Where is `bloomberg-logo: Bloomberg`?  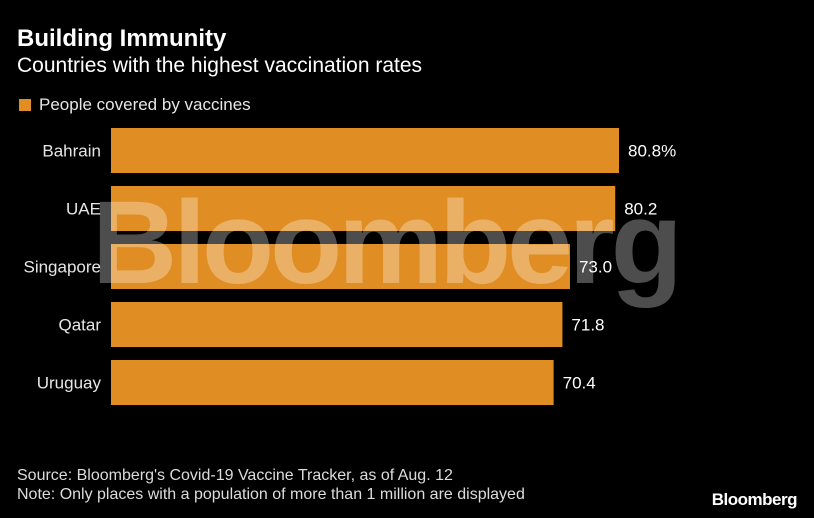
bloomberg-logo: Bloomberg is located at coordinates (754, 499).